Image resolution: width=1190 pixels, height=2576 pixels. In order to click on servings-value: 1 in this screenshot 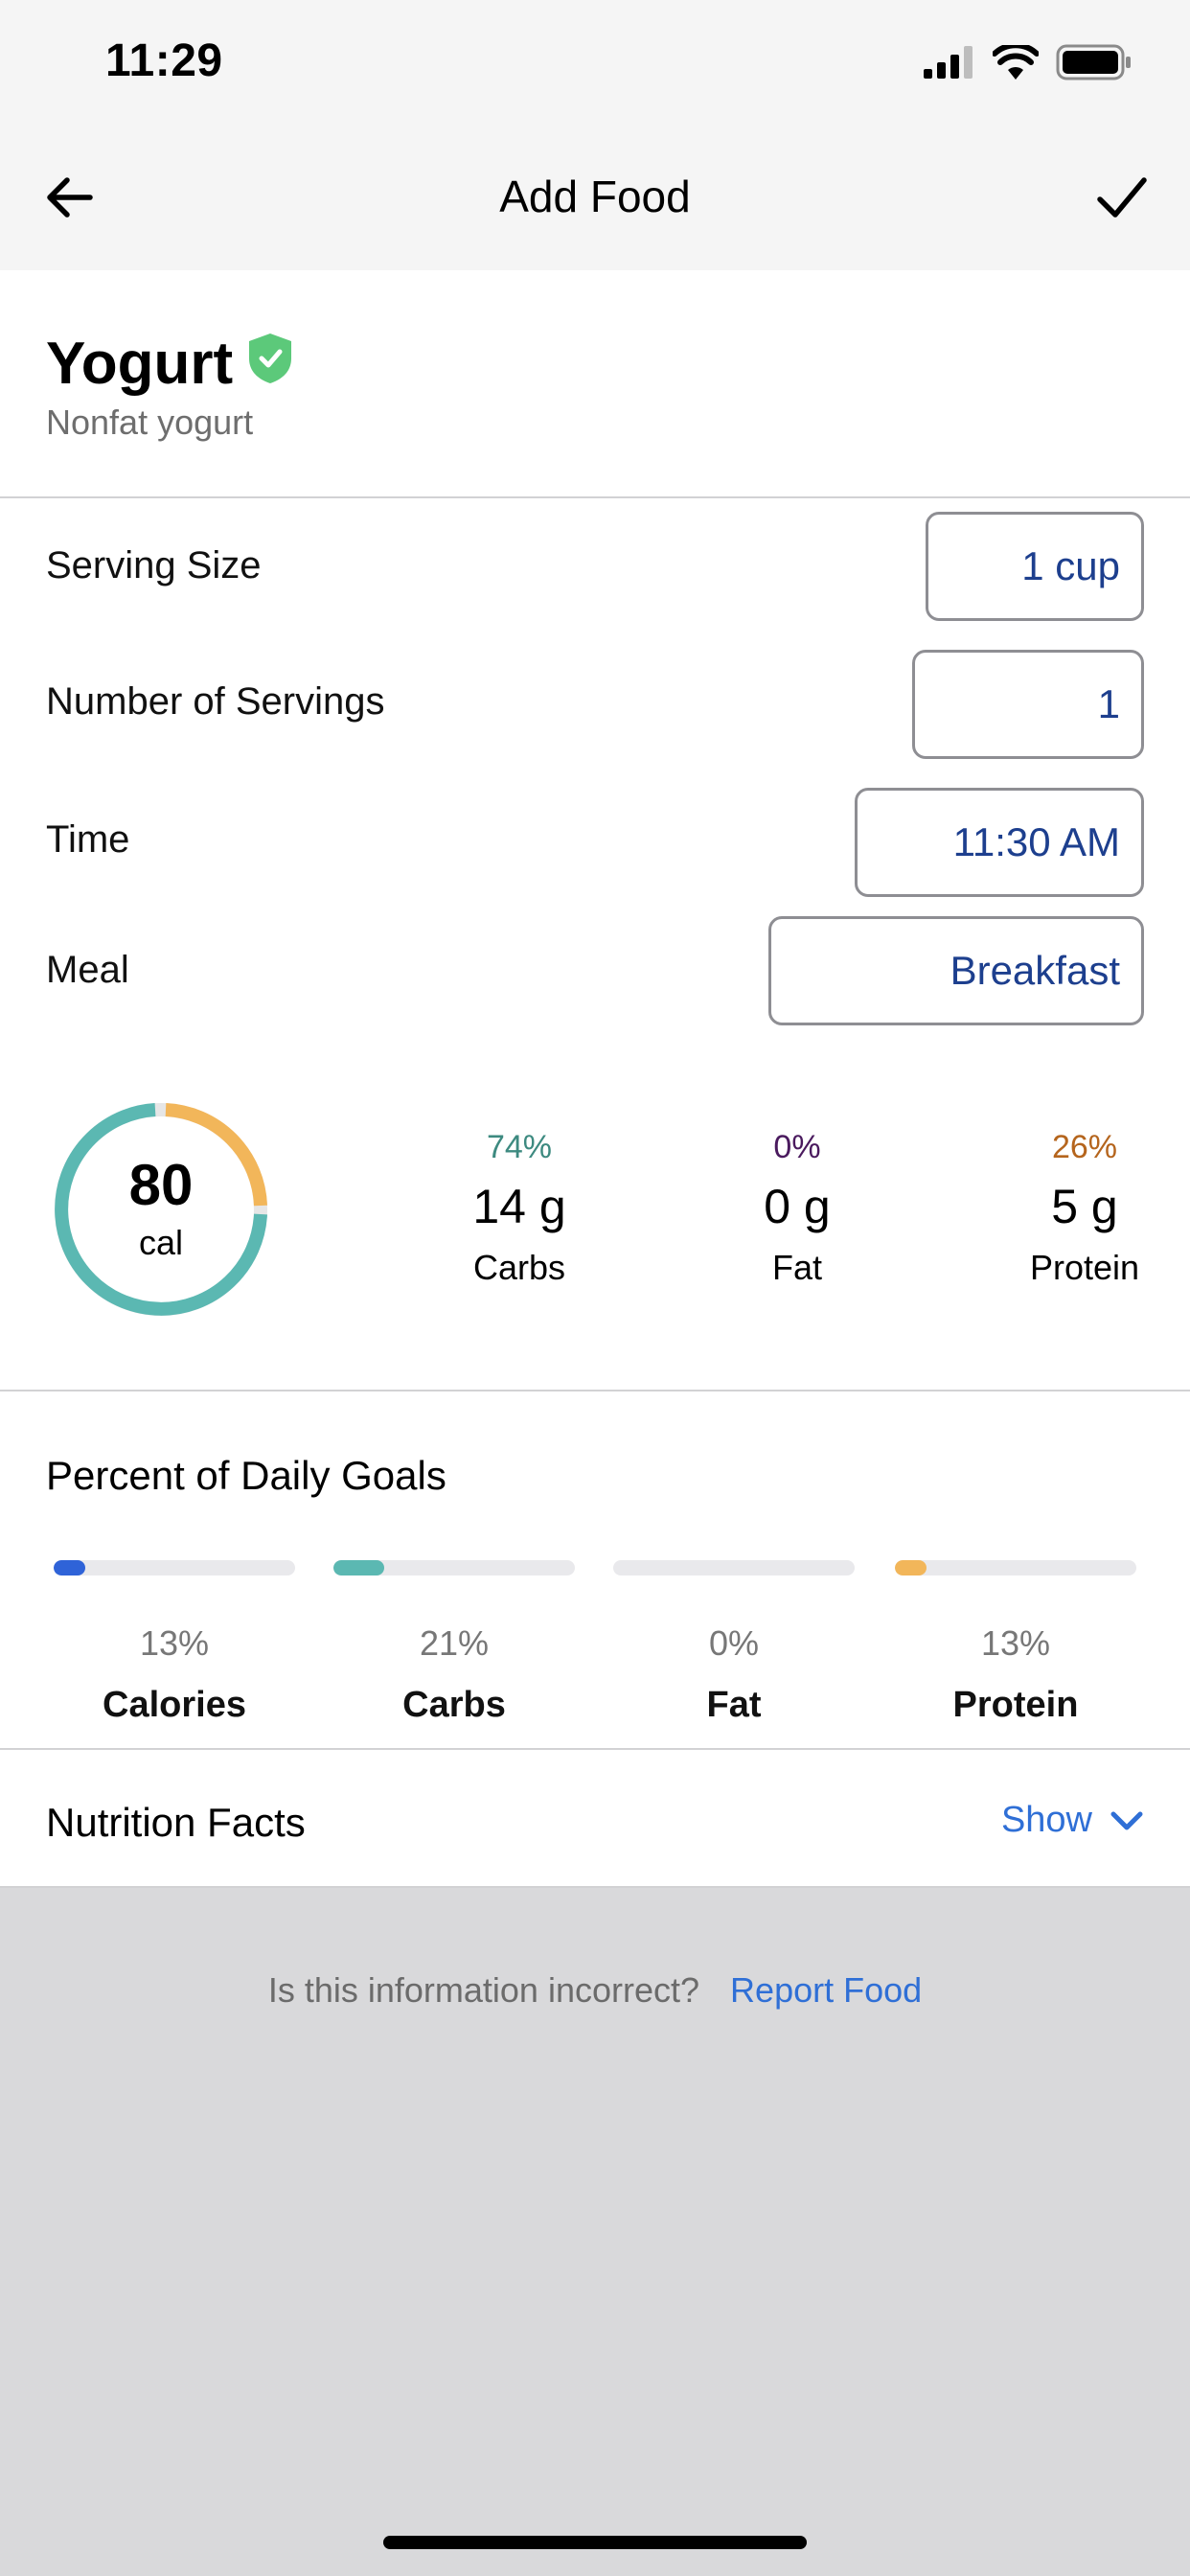, I will do `click(1108, 703)`.